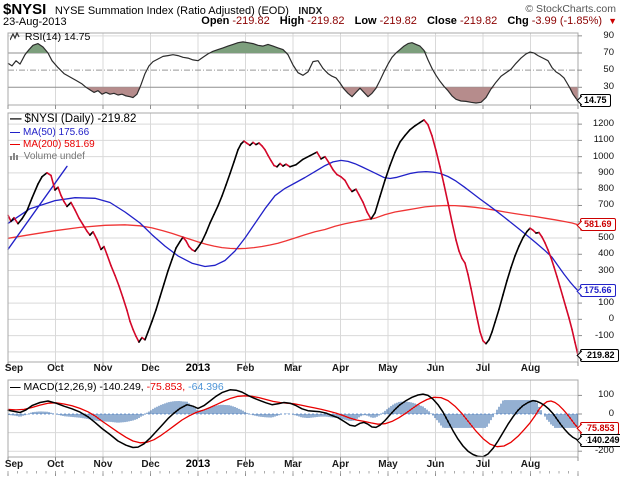 This screenshot has width=620, height=480. I want to click on ma200-legend: — MA(200) 581.69, so click(52, 144).